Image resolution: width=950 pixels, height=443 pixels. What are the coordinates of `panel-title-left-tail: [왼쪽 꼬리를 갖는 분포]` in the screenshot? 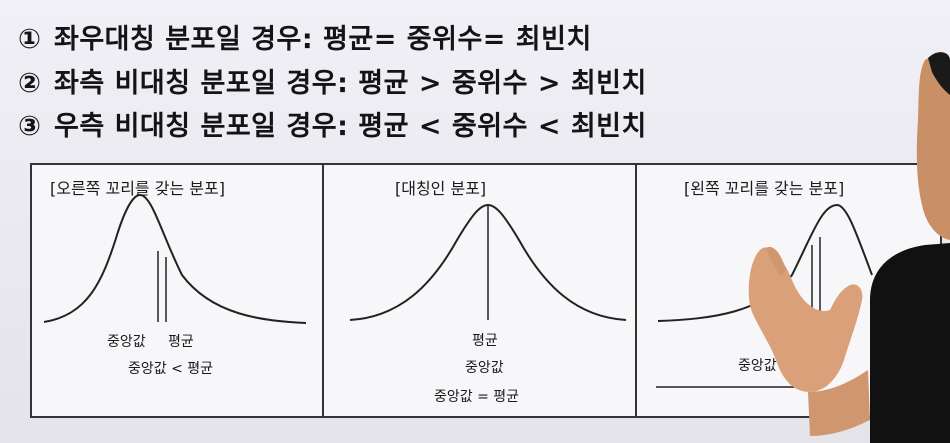 It's located at (764, 188).